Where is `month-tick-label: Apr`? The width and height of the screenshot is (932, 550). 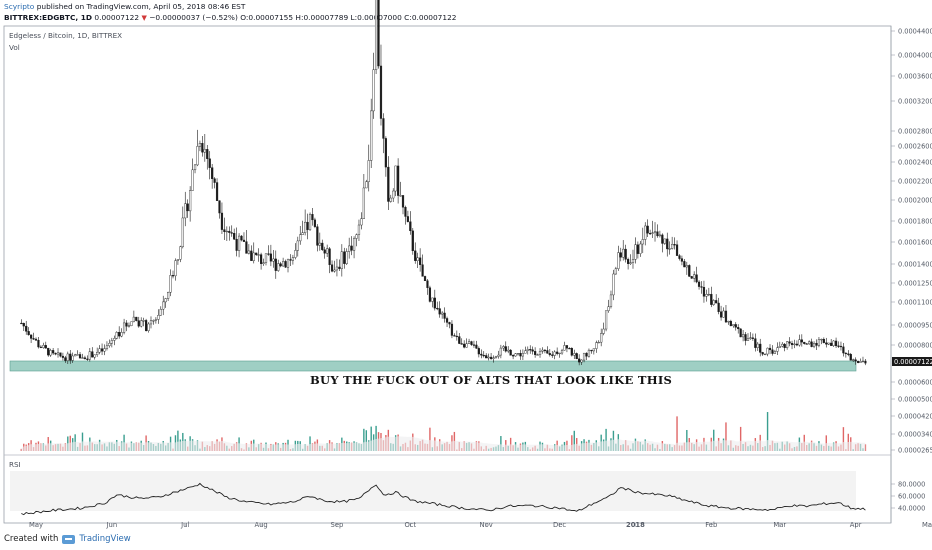
month-tick-label: Apr is located at coordinates (856, 525).